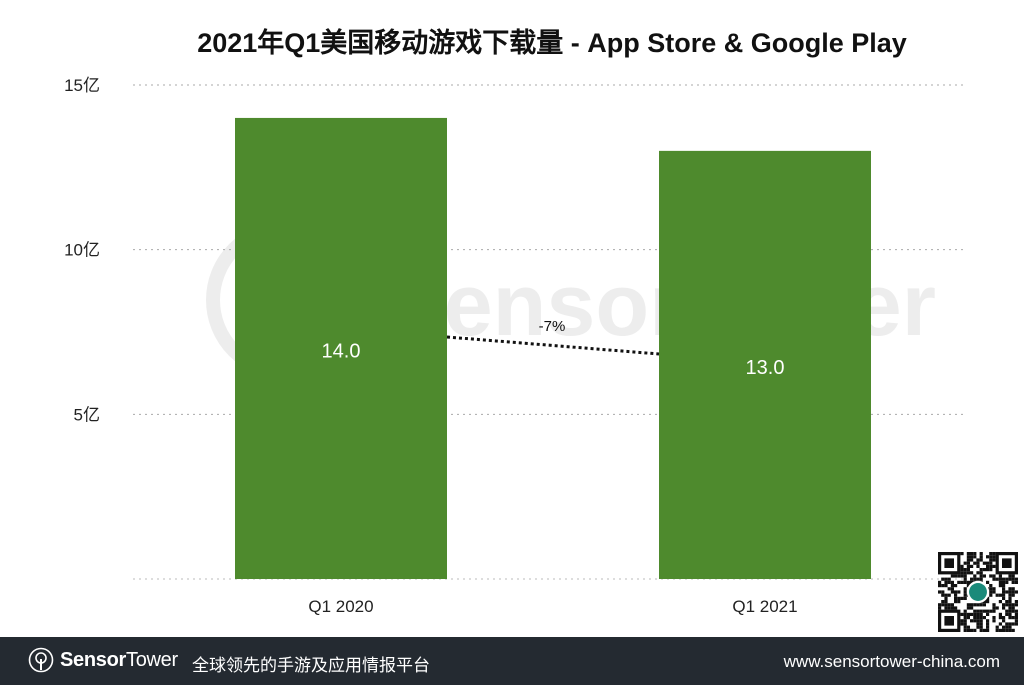 The height and width of the screenshot is (685, 1024). I want to click on website-link: www.sensortower-china.com, so click(891, 661).